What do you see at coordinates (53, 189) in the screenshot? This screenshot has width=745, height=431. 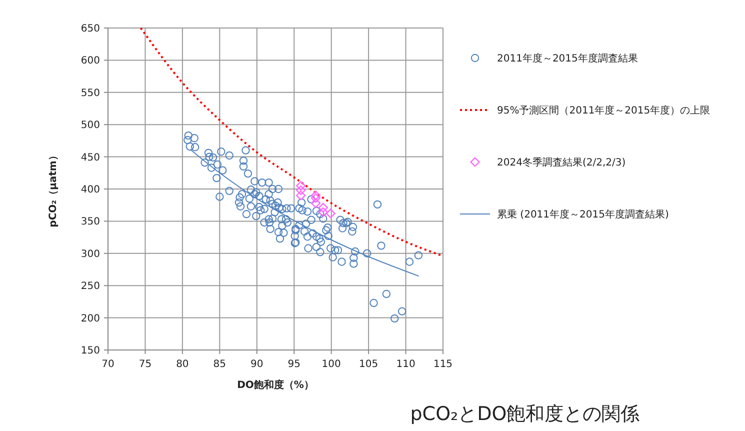 I see `y-axis-title: pCO₂（μatm）` at bounding box center [53, 189].